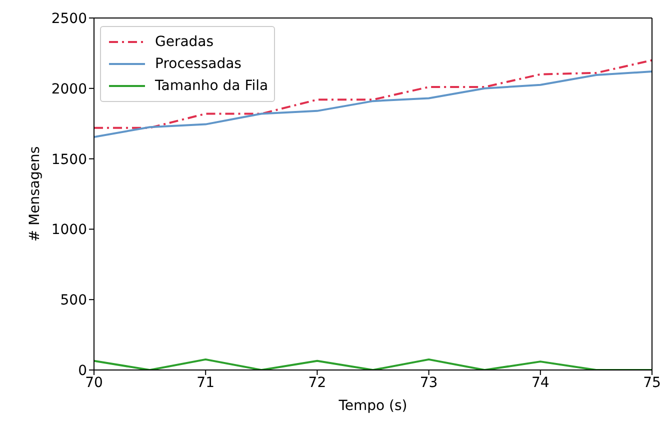  Describe the element at coordinates (69, 230) in the screenshot. I see `y-tick-label: 1000` at that location.